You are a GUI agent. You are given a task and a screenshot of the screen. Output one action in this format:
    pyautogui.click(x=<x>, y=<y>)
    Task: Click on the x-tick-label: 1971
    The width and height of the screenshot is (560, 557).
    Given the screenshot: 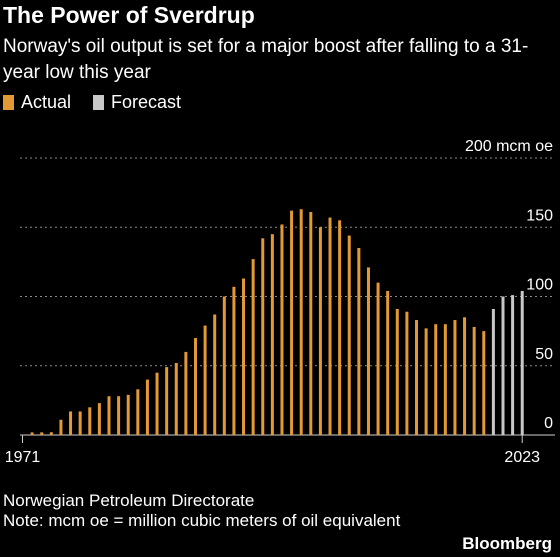 What is the action you would take?
    pyautogui.click(x=23, y=457)
    